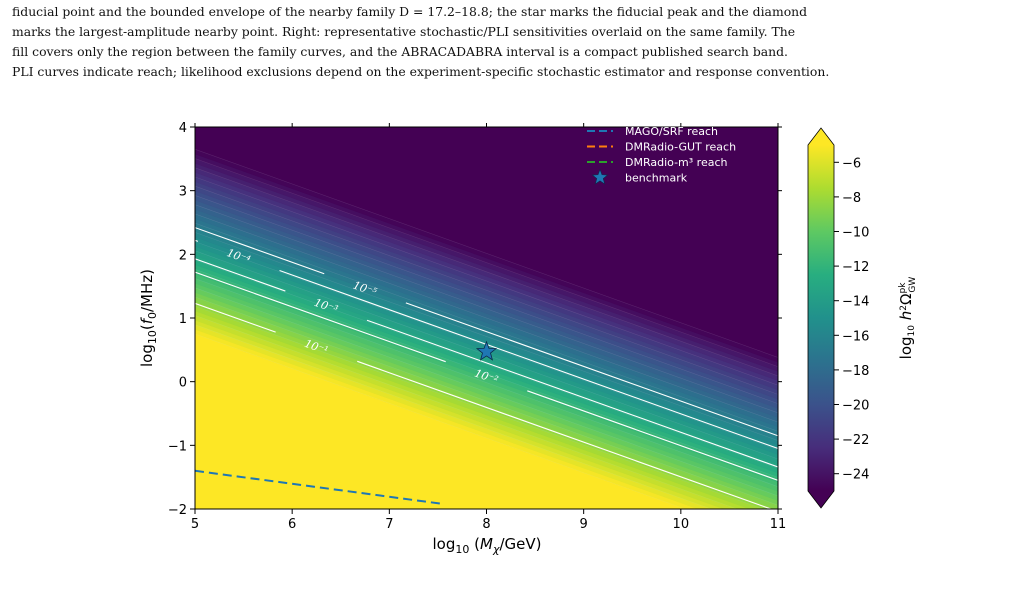 This screenshot has width=1028, height=593. What do you see at coordinates (855, 475) in the screenshot?
I see `colorbar-tick-label: −24` at bounding box center [855, 475].